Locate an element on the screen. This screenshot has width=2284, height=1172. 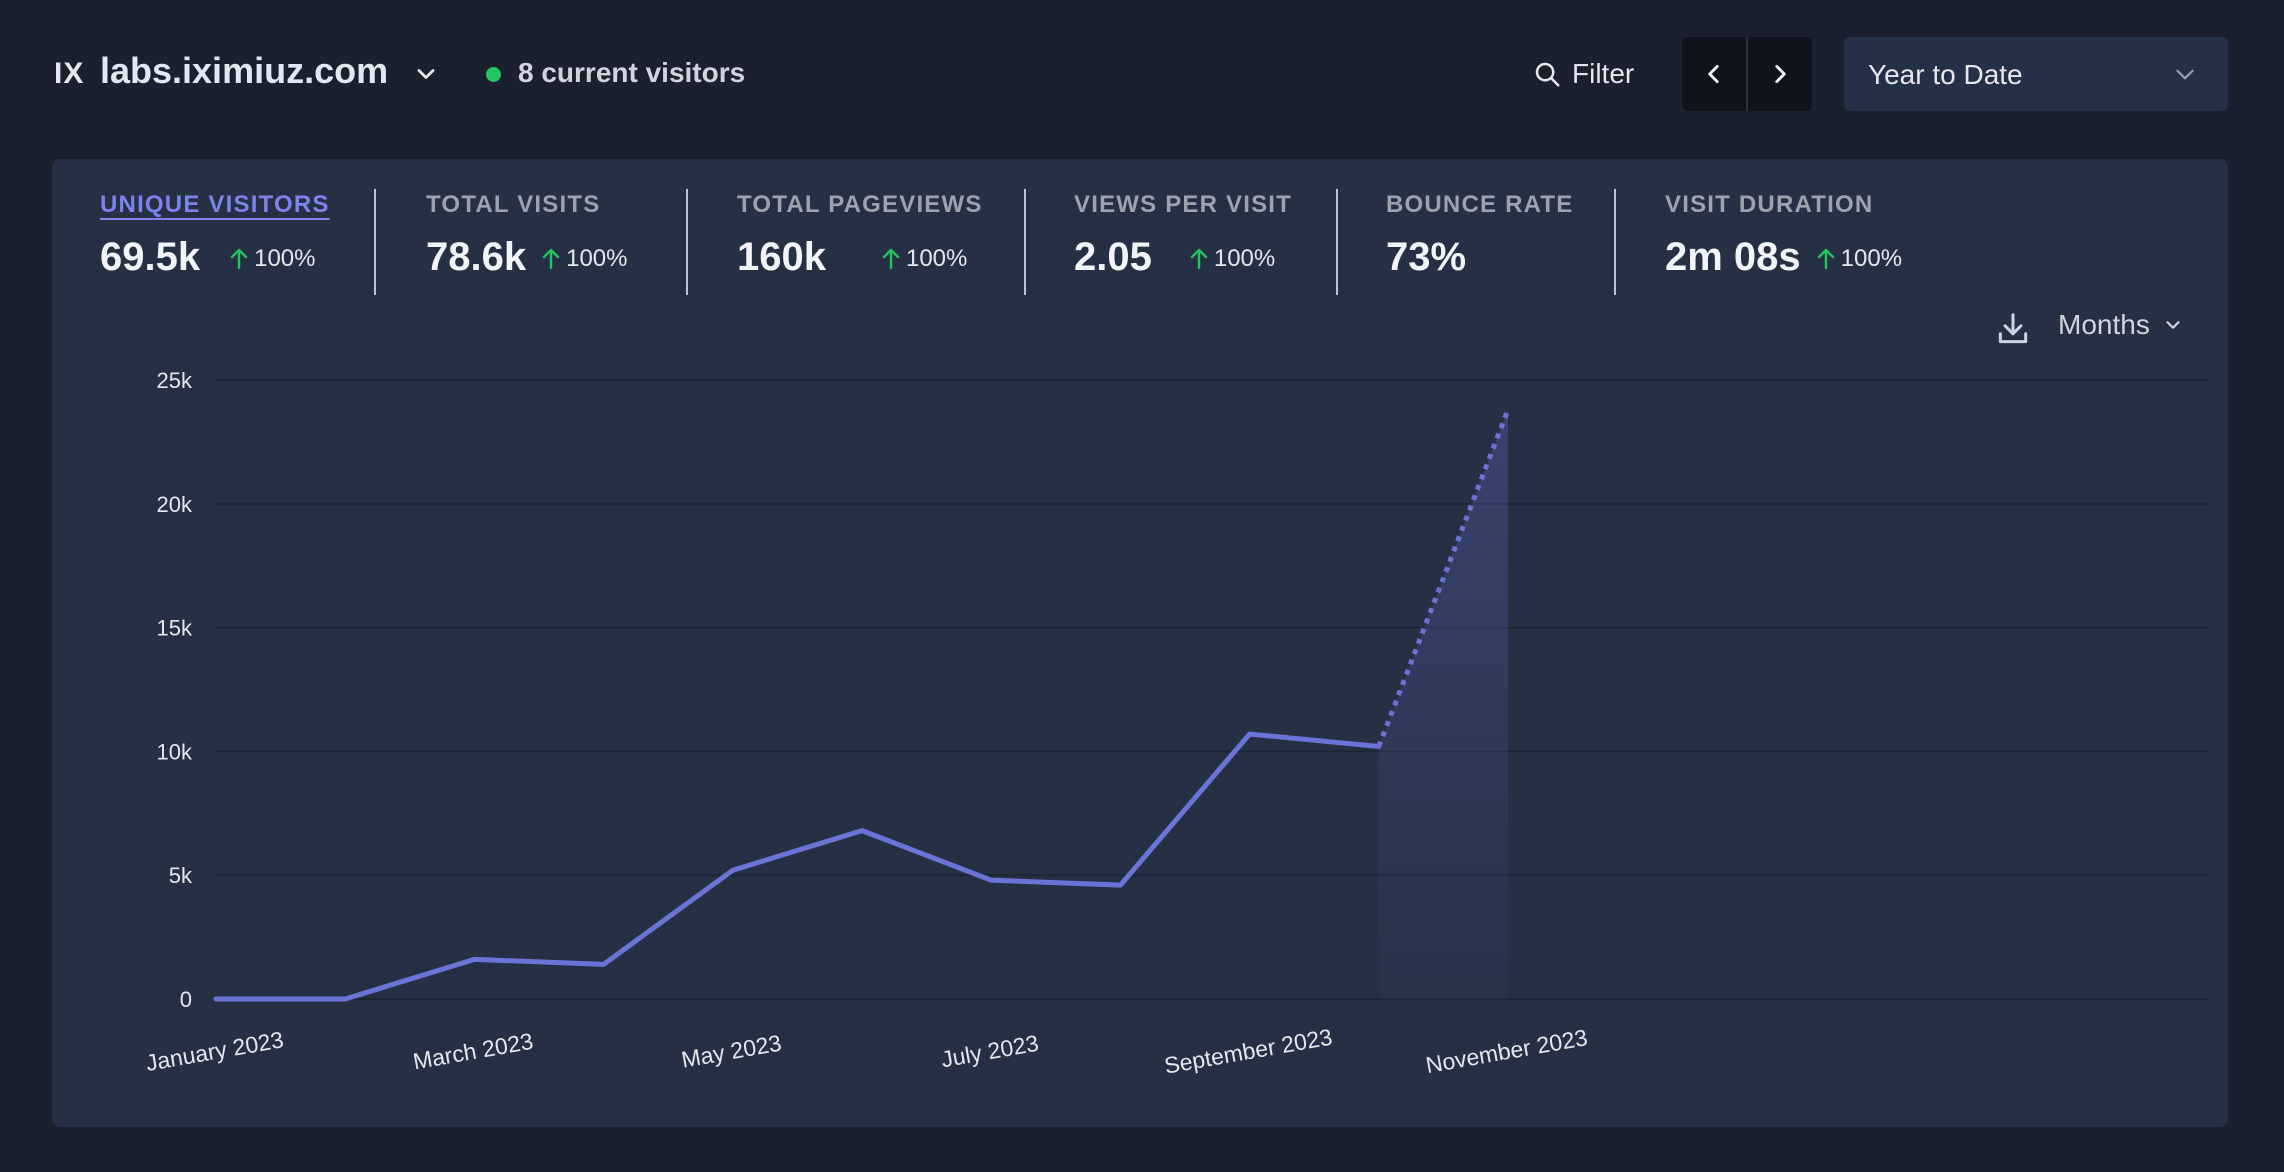
filter-button: Filter is located at coordinates (1583, 74).